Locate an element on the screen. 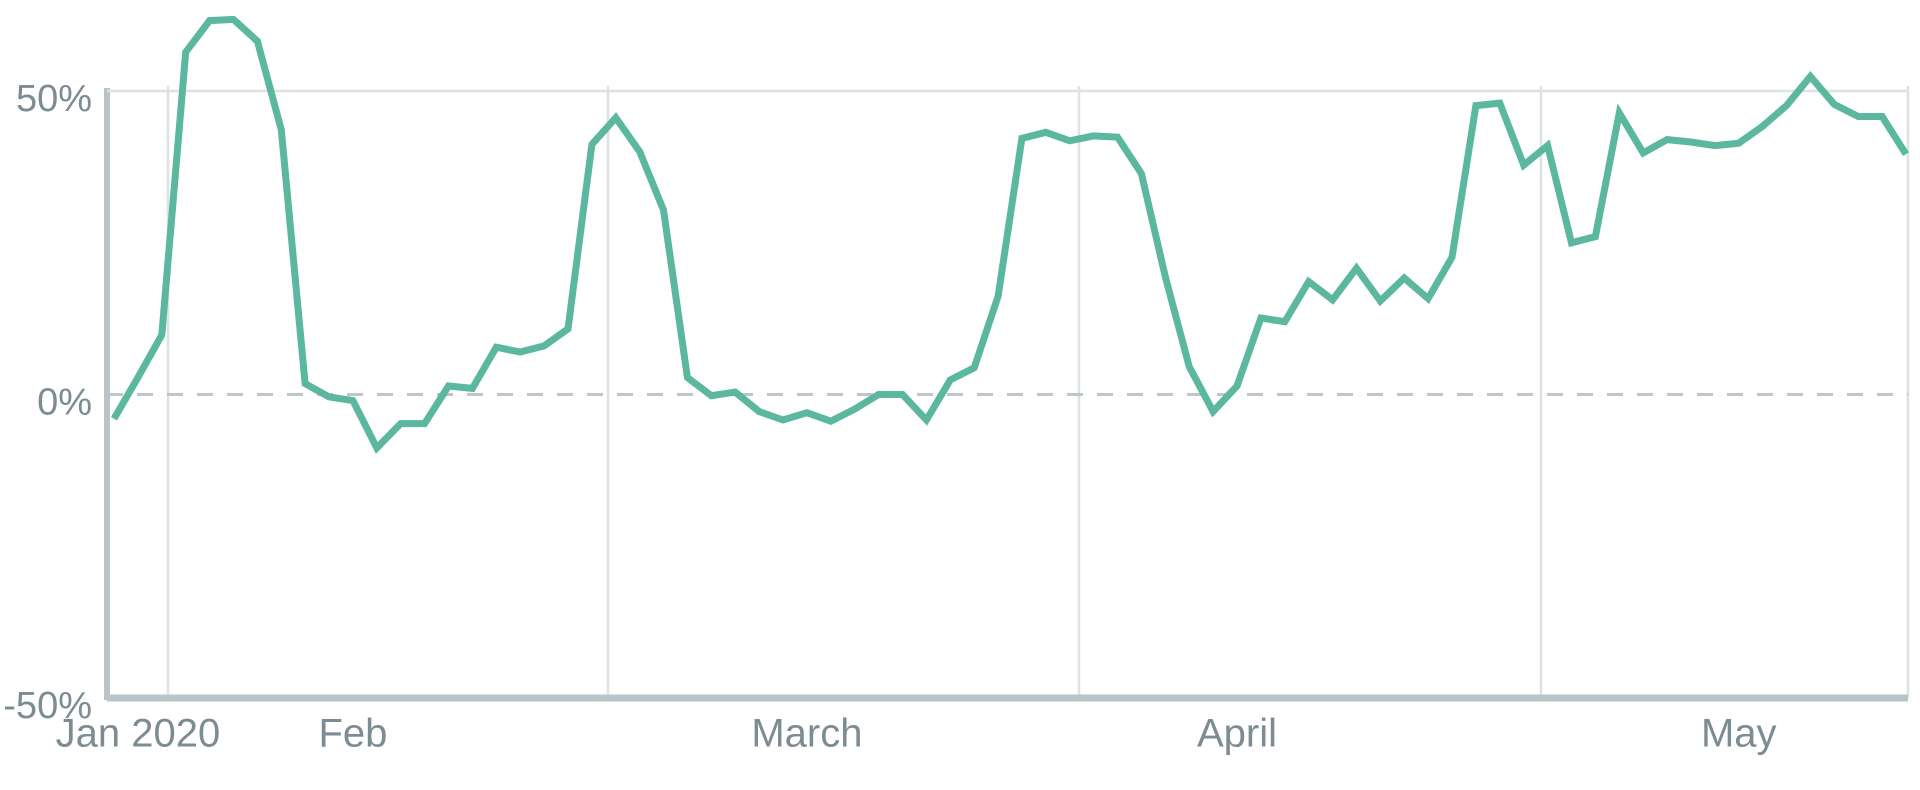 The image size is (1920, 790). x-tick-label: Feb is located at coordinates (352, 734).